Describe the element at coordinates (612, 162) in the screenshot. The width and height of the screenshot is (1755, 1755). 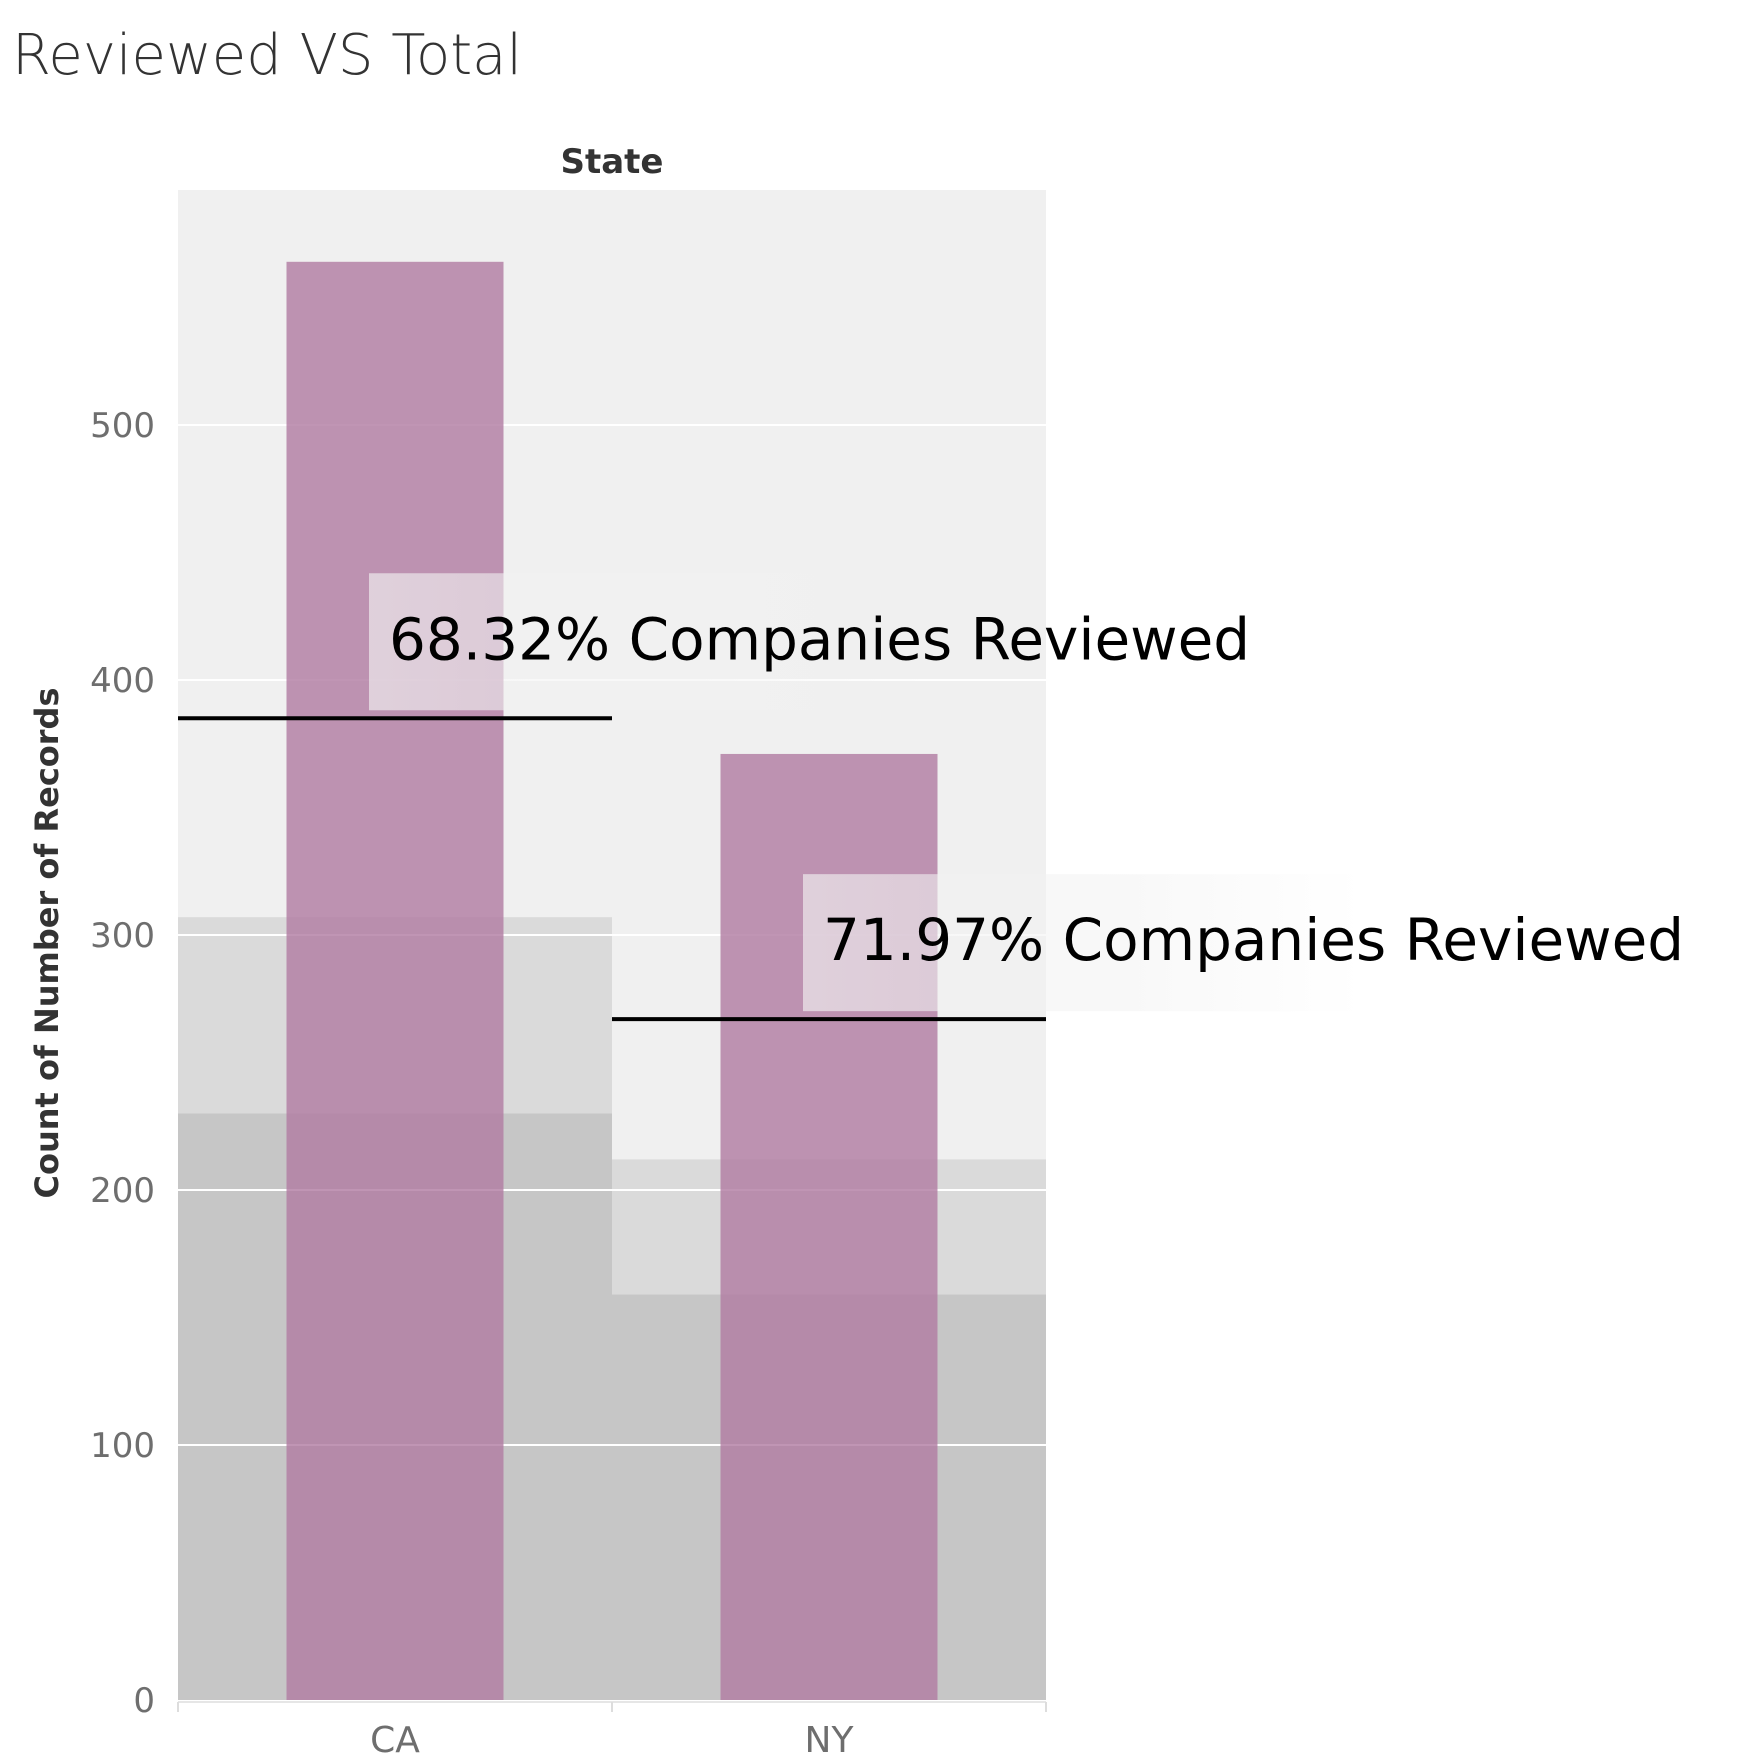
I see `column-header: State` at that location.